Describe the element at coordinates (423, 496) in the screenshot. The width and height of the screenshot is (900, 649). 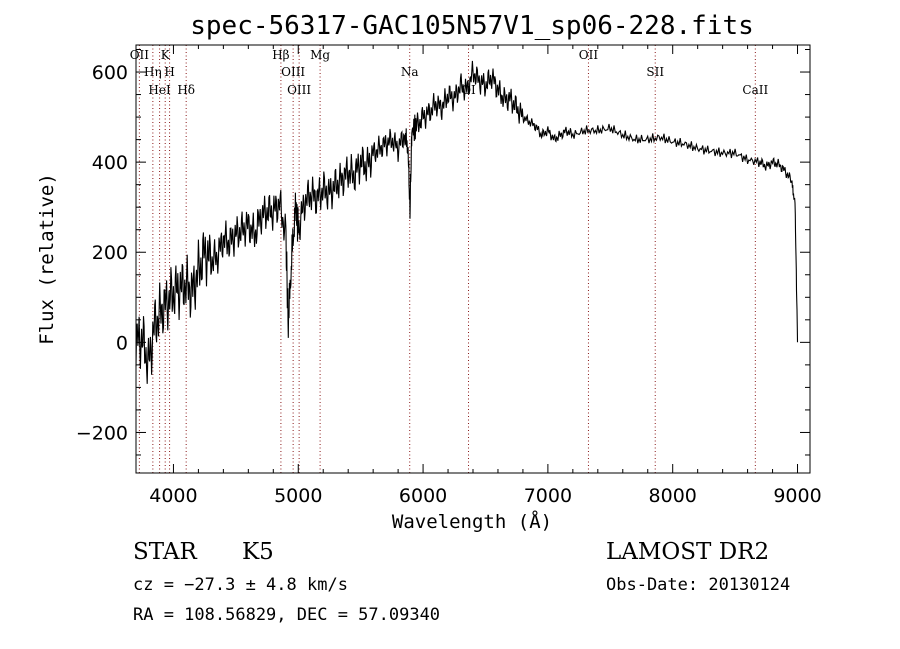
I see `x-tick-label: 6000` at that location.